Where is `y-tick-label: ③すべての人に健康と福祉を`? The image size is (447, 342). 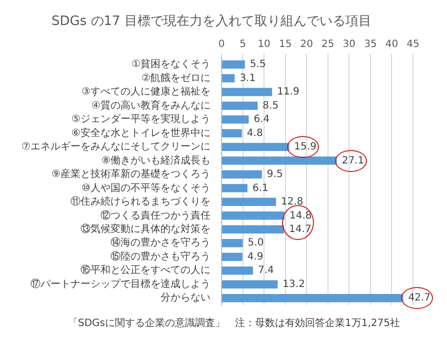 y-tick-label: ③すべての人に健康と福祉を is located at coordinates (146, 92).